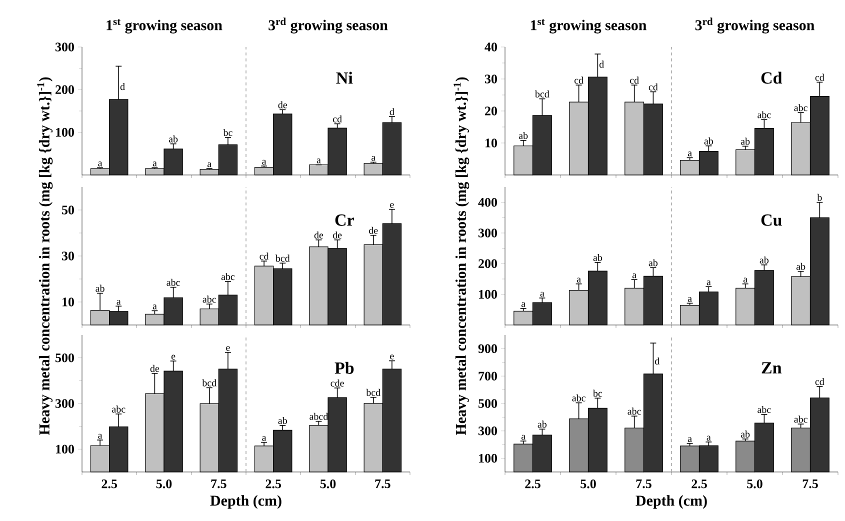 This screenshot has height=521, width=845. Describe the element at coordinates (588, 26) in the screenshot. I see `text: 1$^{st}$ growing season` at that location.